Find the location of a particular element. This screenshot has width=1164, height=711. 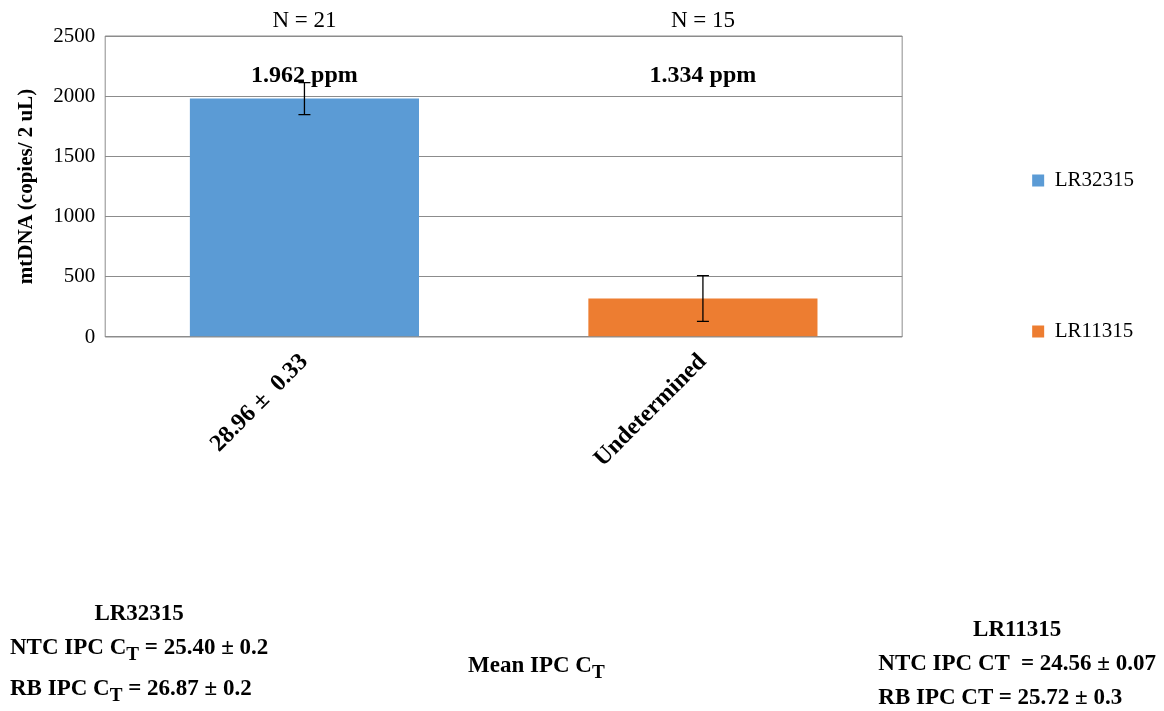

text: LR11315 NTC IPC CT = 24.56 ± 0.07 RB IPC CT = 25.72 ± 0.3 is located at coordinates (1017, 663).